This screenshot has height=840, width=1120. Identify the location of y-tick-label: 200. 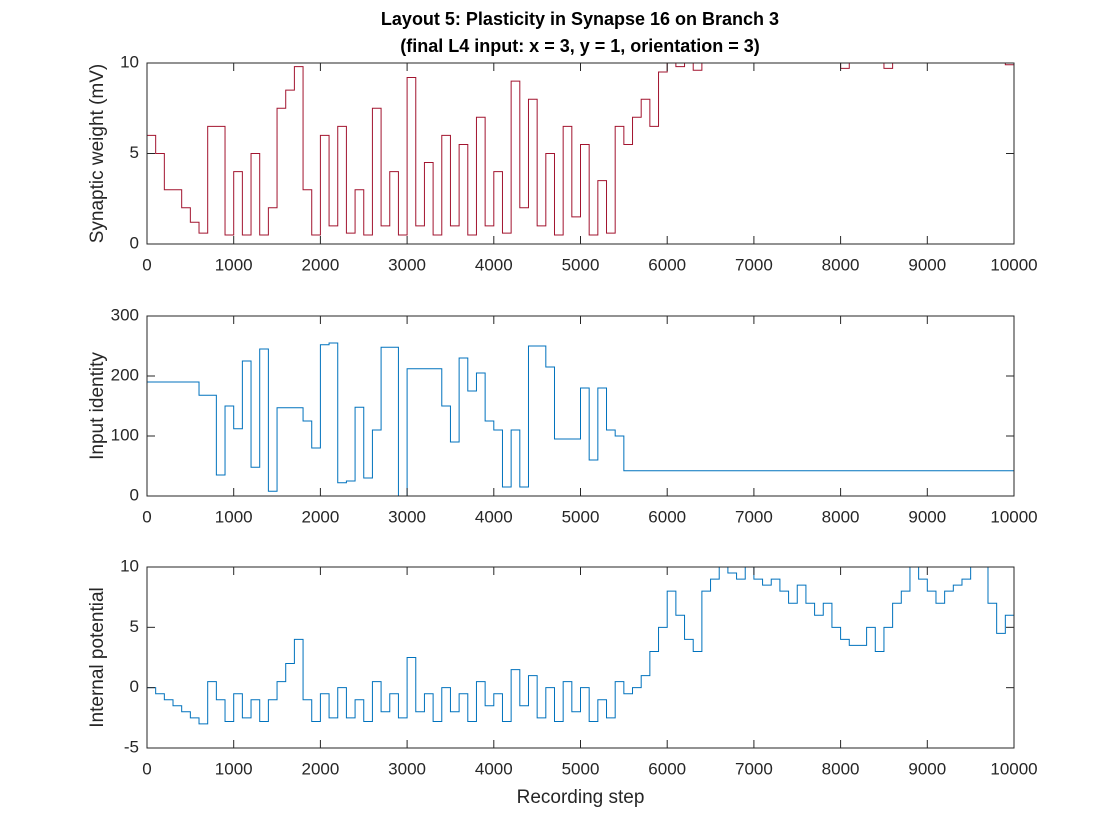
(125, 374).